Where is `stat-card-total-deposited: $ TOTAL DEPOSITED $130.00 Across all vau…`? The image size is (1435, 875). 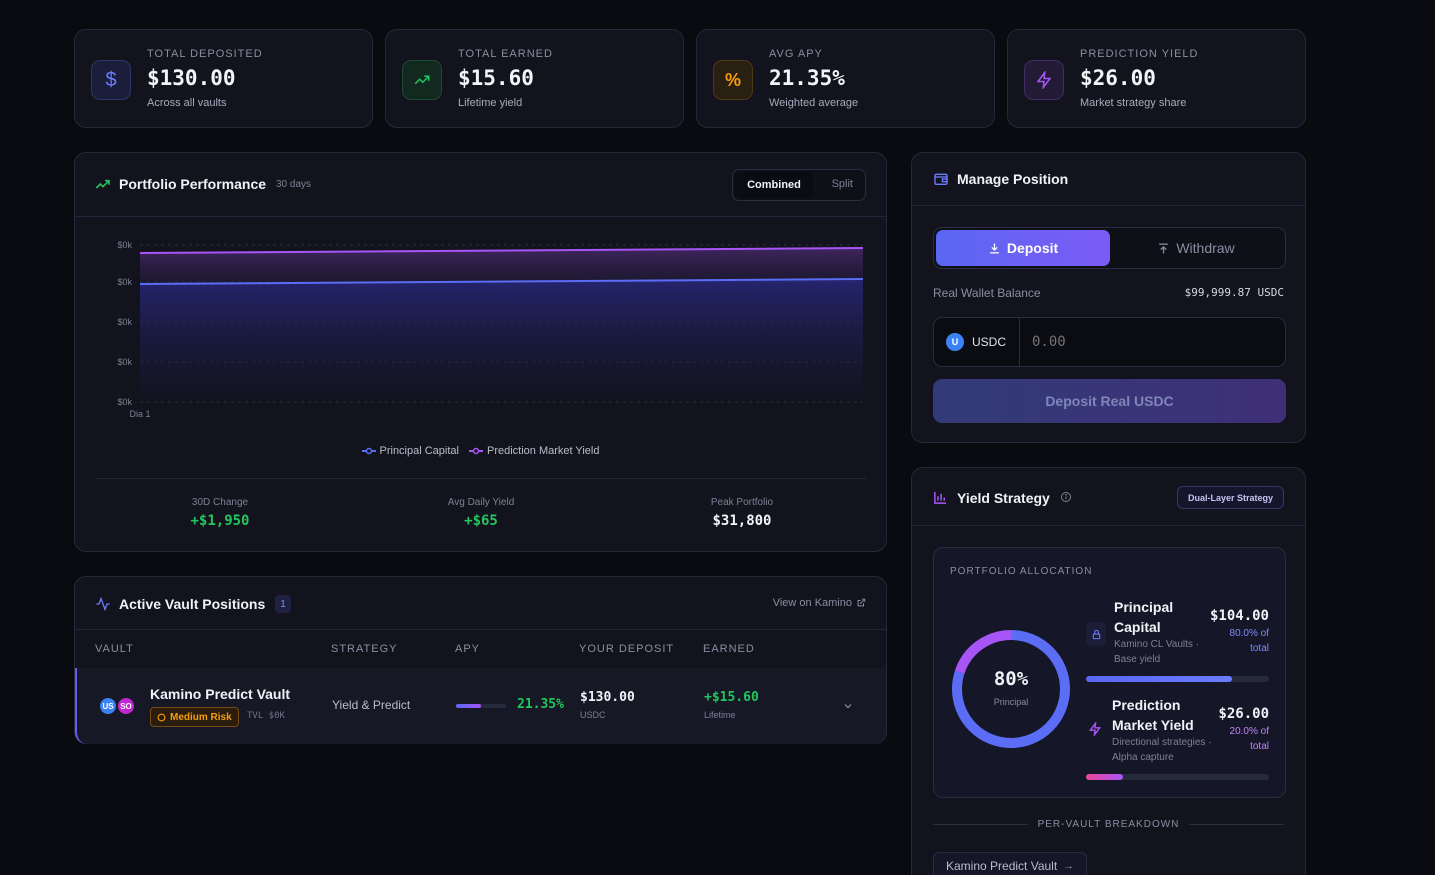 stat-card-total-deposited: $ TOTAL DEPOSITED $130.00 Across all vau… is located at coordinates (223, 78).